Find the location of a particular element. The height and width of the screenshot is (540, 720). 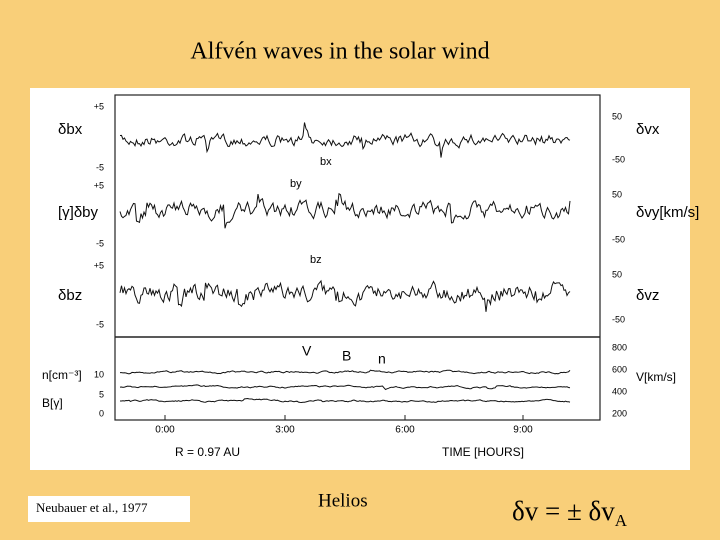

right-tick: 200 is located at coordinates (619, 413).